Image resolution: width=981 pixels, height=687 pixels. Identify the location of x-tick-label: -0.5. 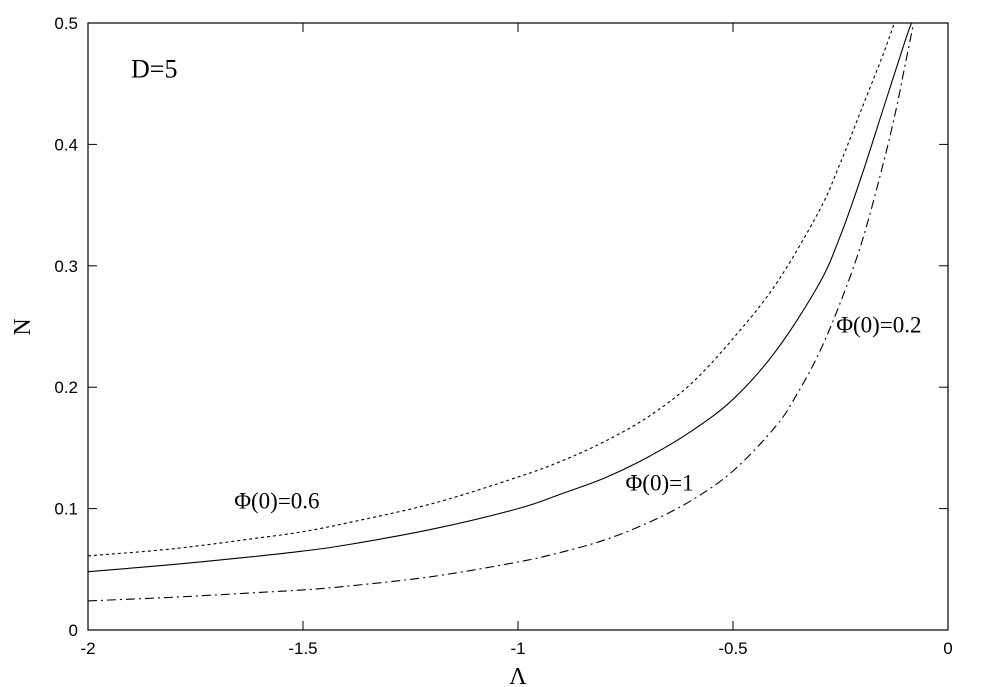
(732, 648).